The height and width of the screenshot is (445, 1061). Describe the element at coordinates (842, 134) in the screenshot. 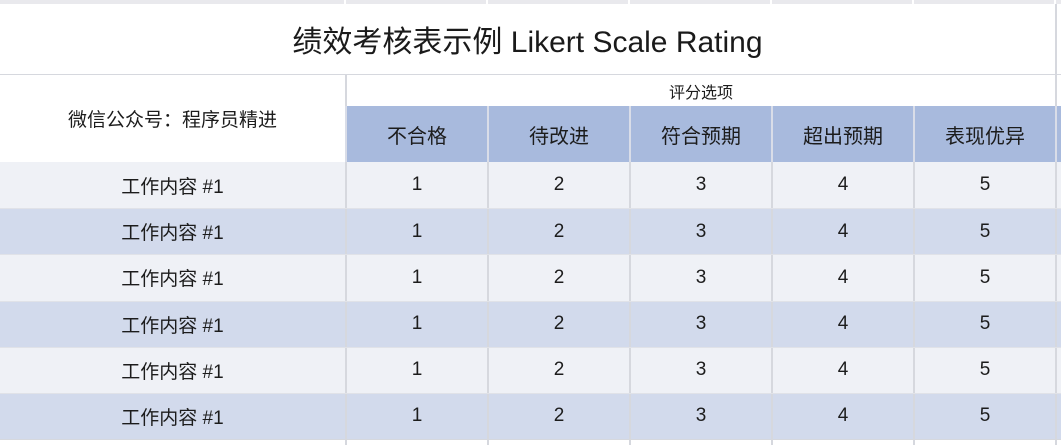

I see `option-header-3: 超出预期` at that location.